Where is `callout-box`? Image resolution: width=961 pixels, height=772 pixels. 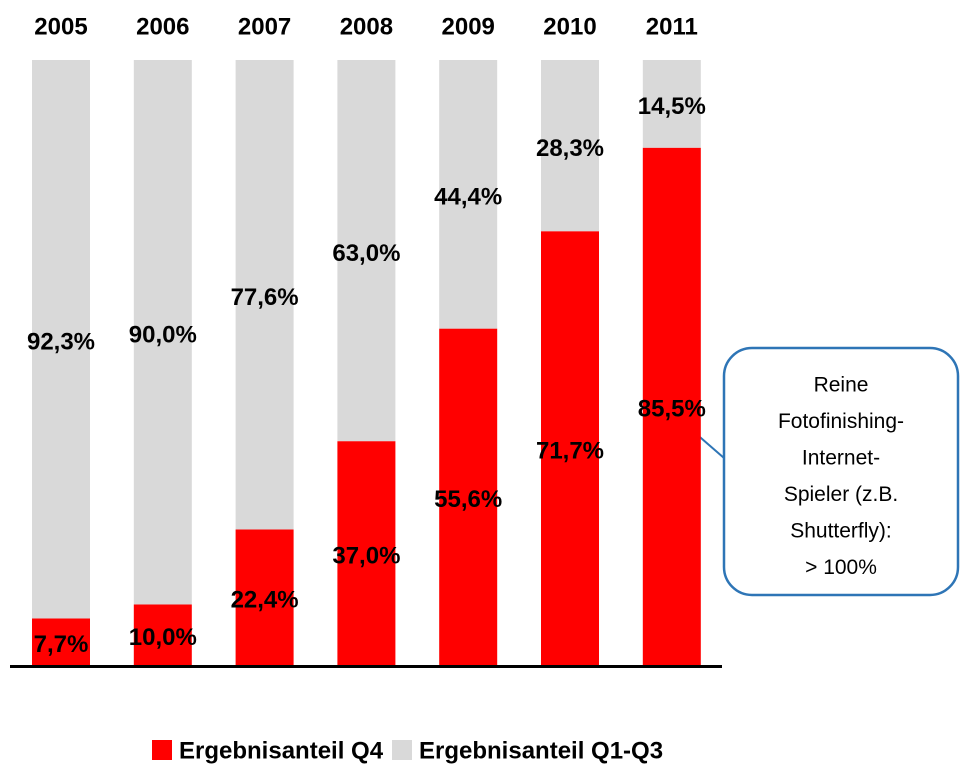 callout-box is located at coordinates (841, 471).